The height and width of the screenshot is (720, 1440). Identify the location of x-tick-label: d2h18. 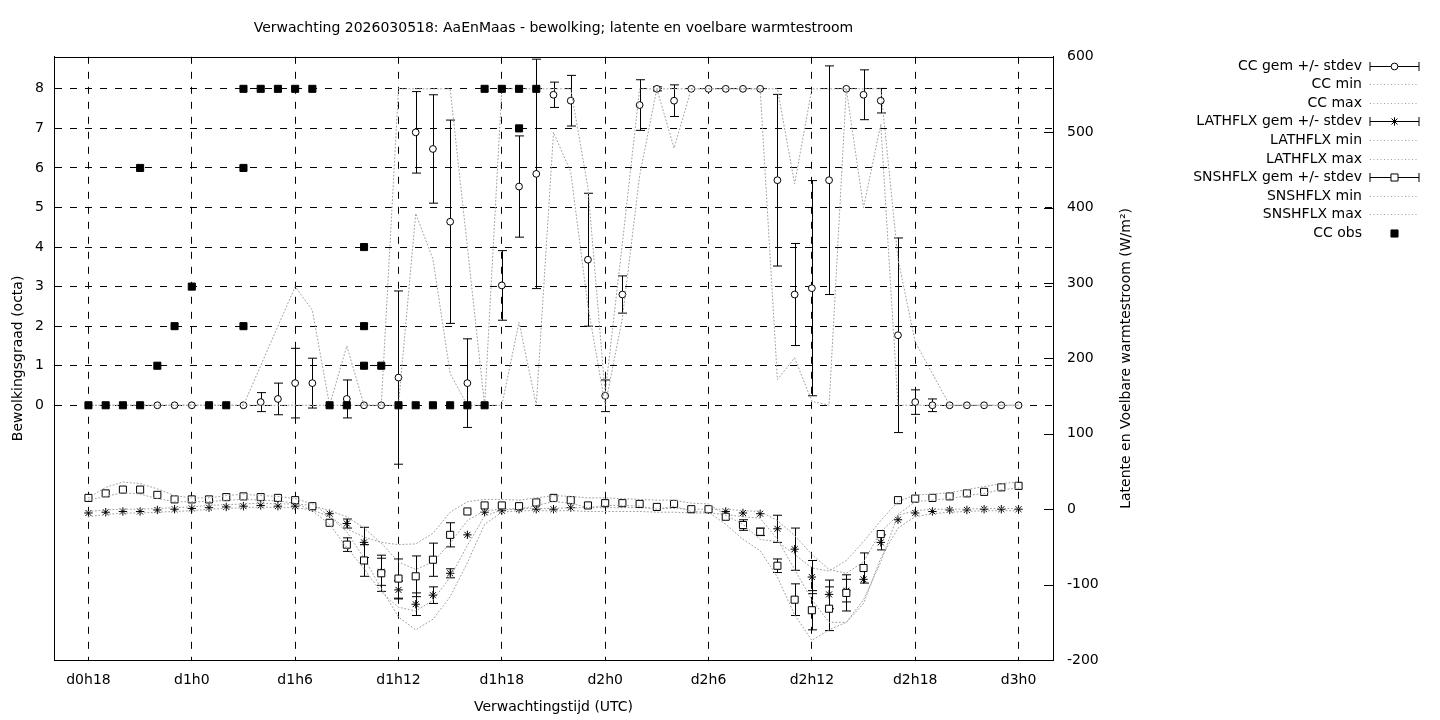
(915, 679).